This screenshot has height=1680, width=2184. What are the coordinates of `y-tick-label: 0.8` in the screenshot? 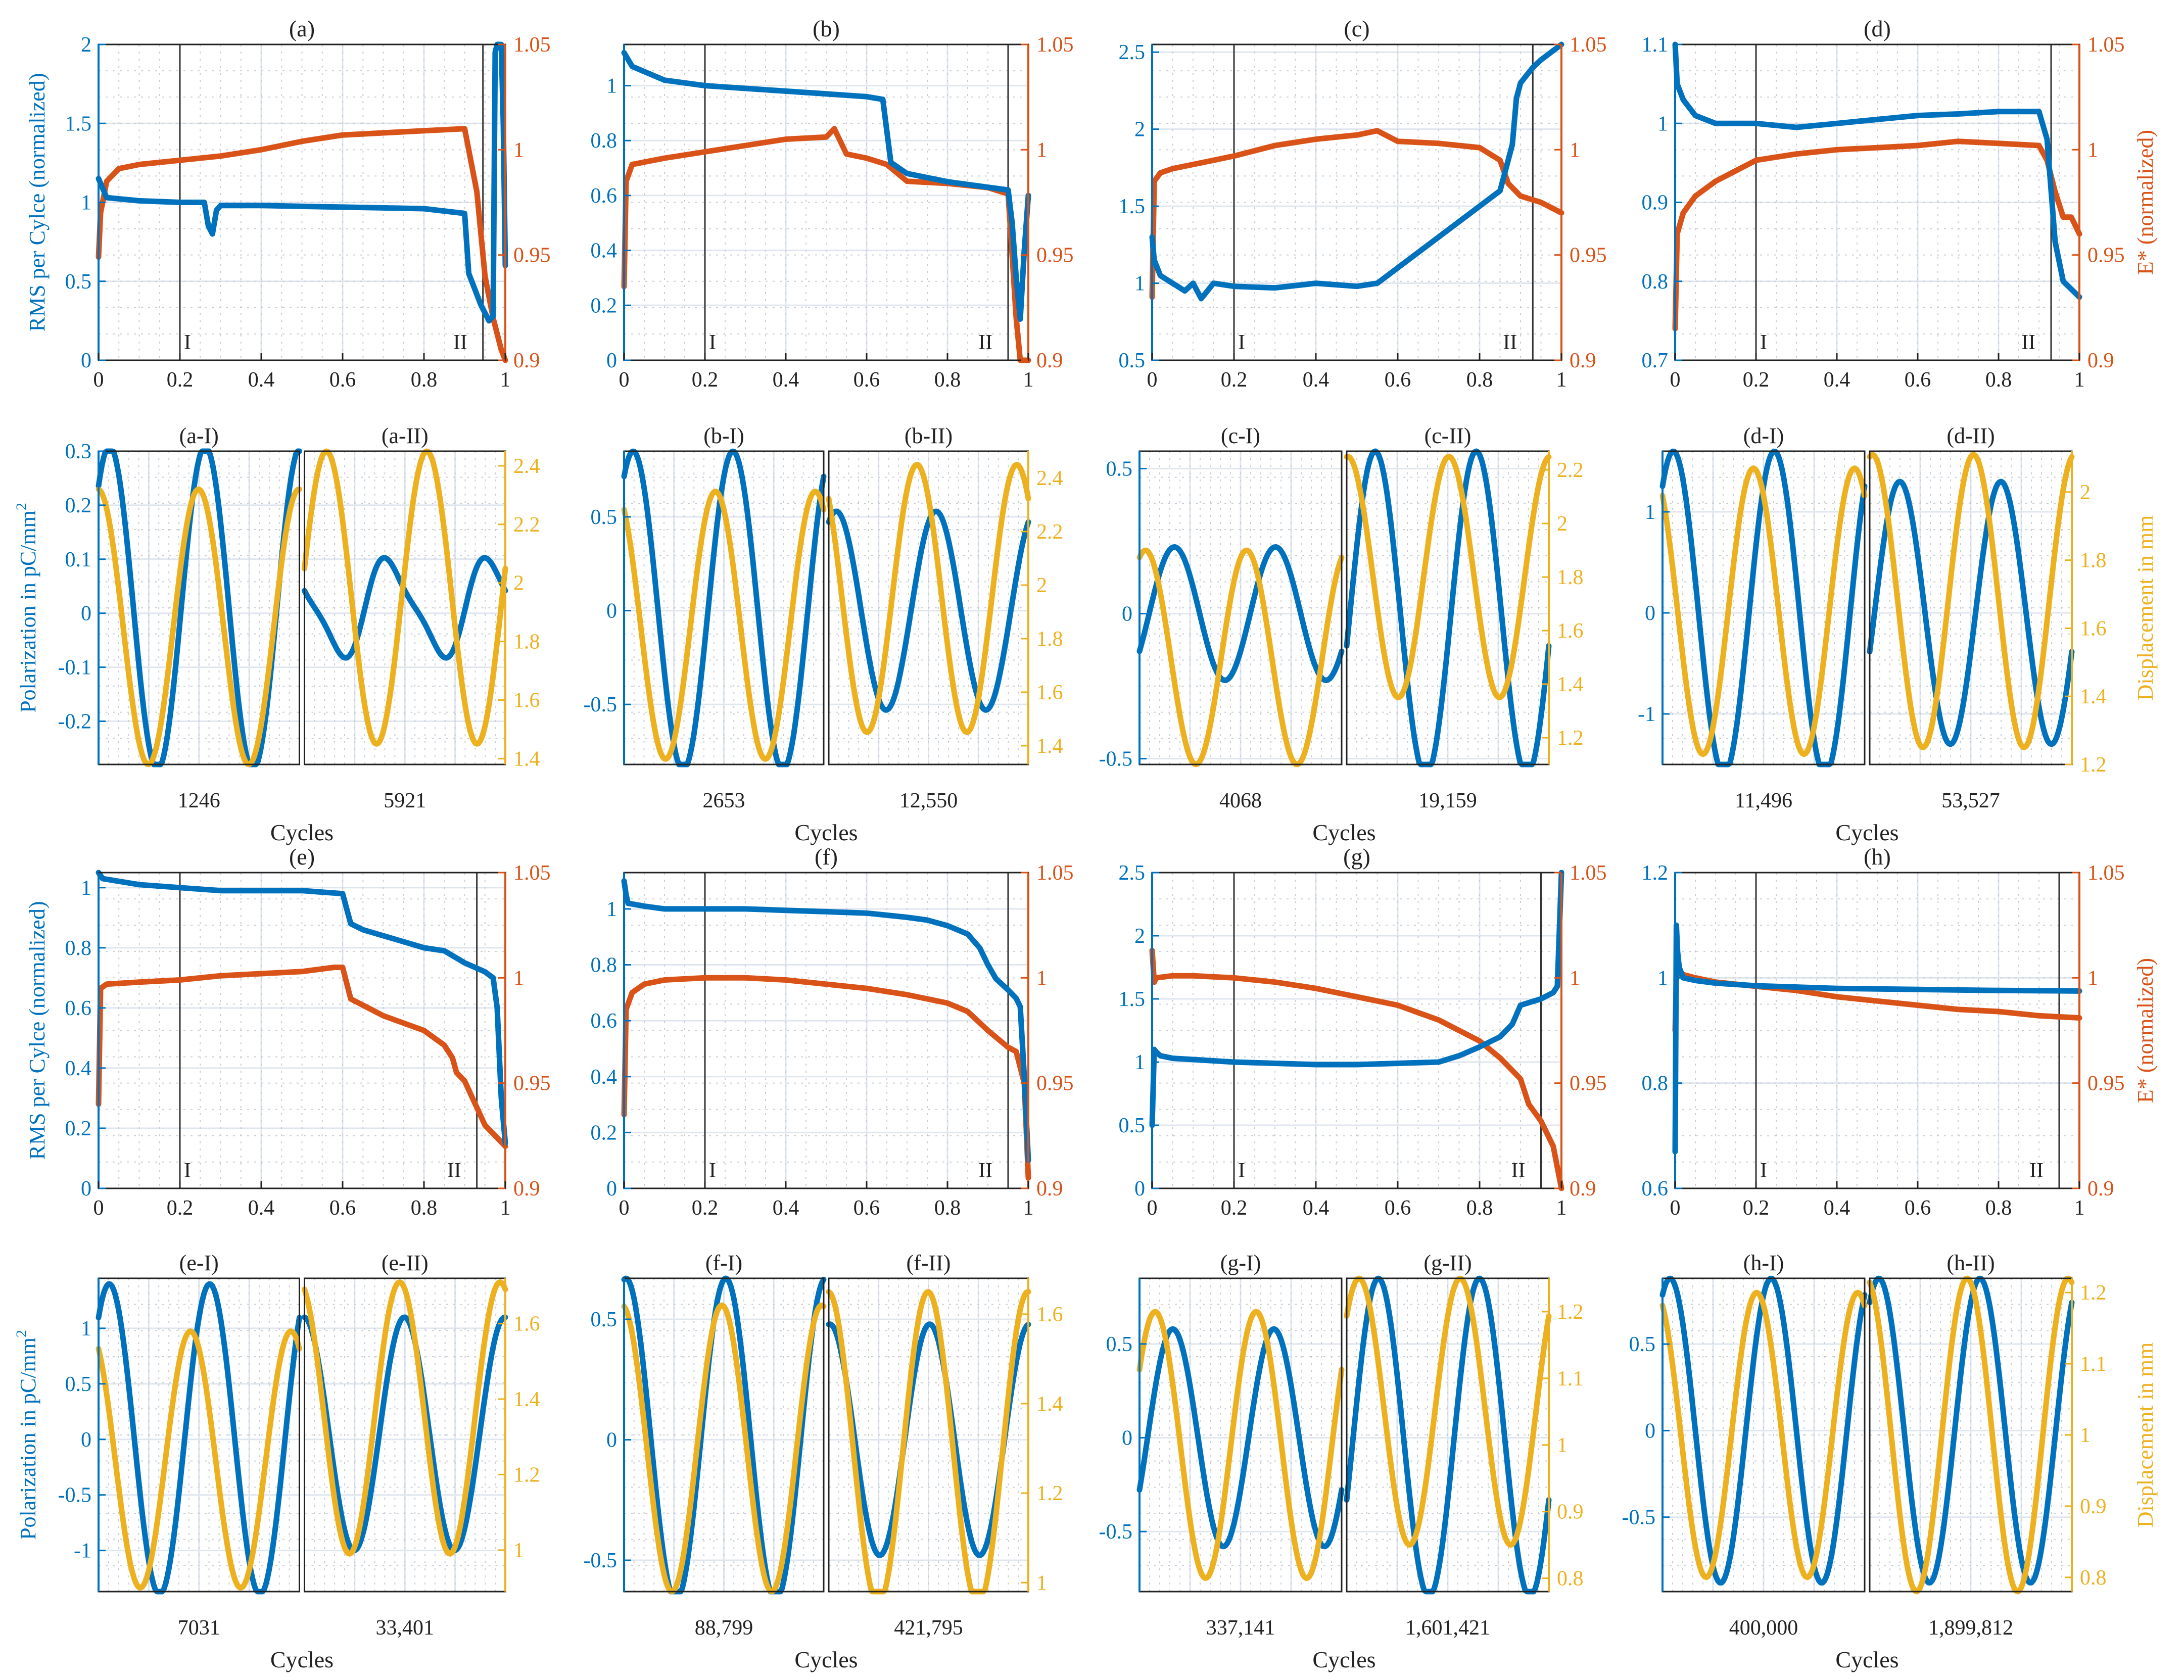 It's located at (79, 949).